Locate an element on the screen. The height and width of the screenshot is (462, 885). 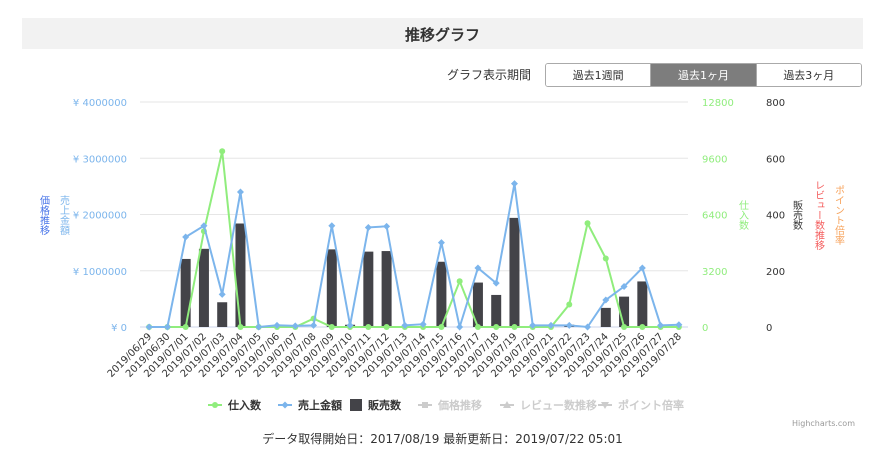
axis-title-point: ポイント倍率 is located at coordinates (839, 215).